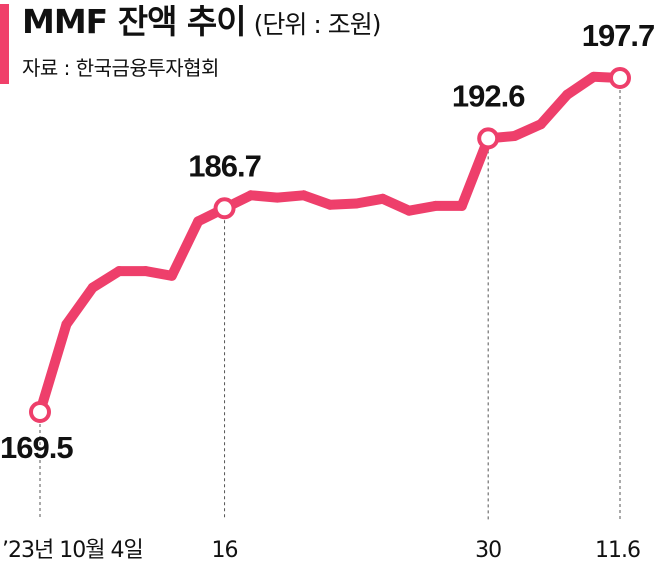 The image size is (661, 573). What do you see at coordinates (72, 550) in the screenshot?
I see `x-tick-label: ’23년 10월 4일` at bounding box center [72, 550].